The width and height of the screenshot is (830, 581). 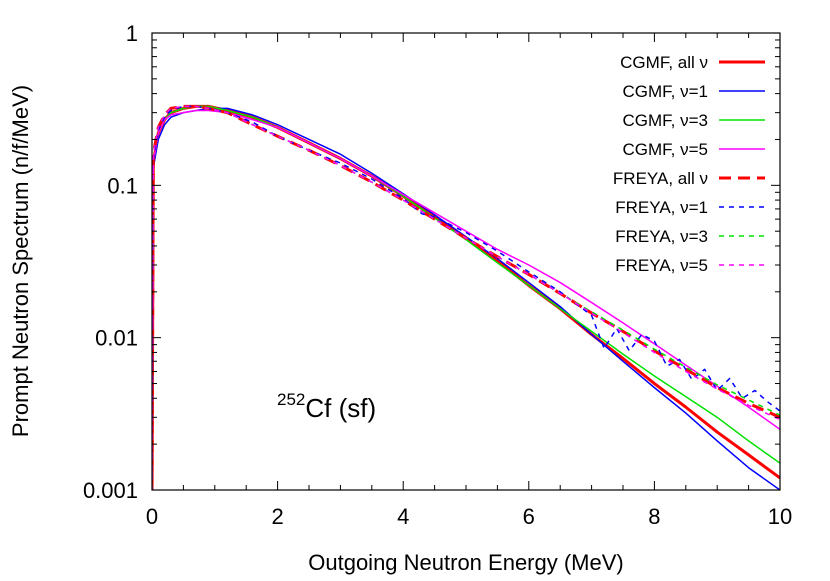 I want to click on legend-entry-label: CGMF, all ν, so click(x=664, y=62).